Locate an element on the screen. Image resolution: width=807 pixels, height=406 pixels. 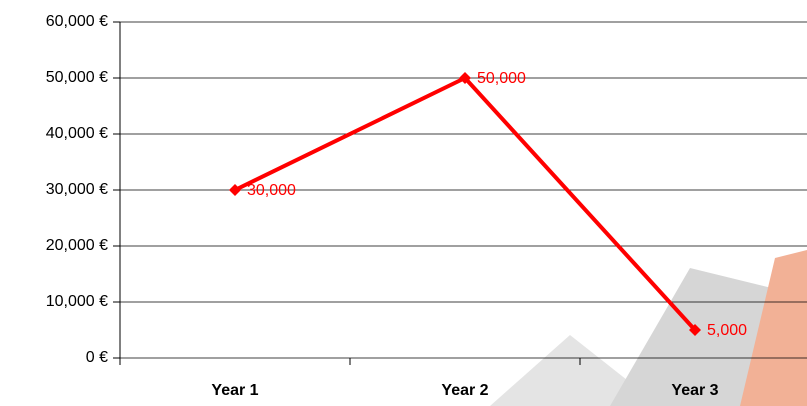
x-tick-label: Year 2 is located at coordinates (464, 390).